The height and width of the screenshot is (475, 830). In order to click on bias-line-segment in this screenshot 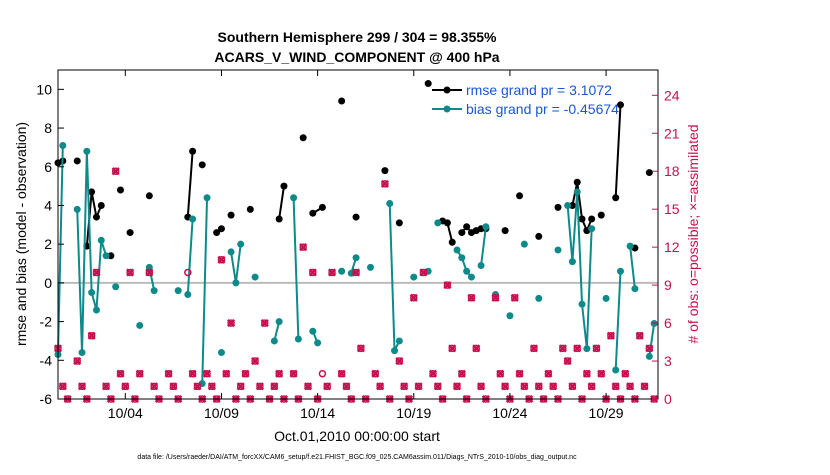, I will do `click(483, 246)`.